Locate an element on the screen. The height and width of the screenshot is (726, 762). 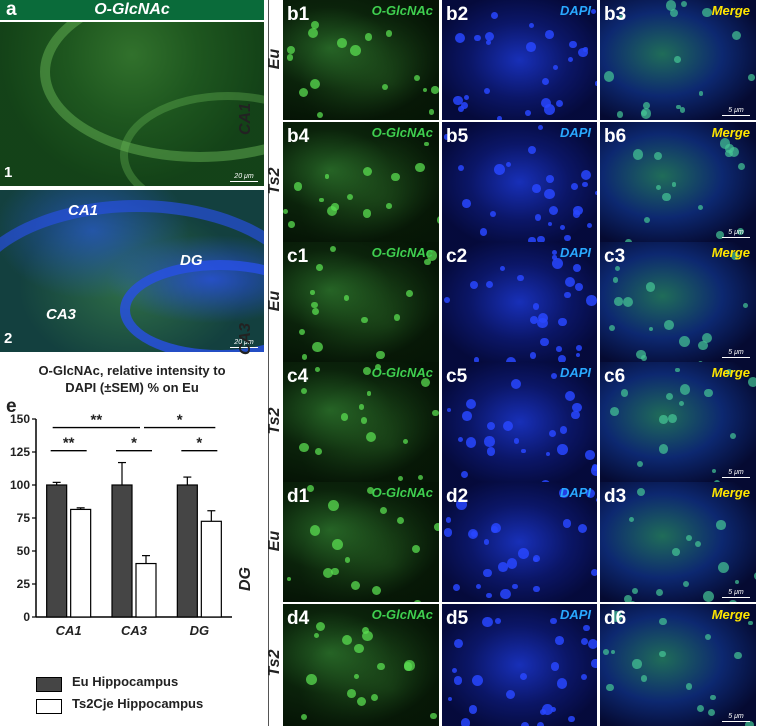
y-tick-label: 25 is located at coordinates (24, 584).